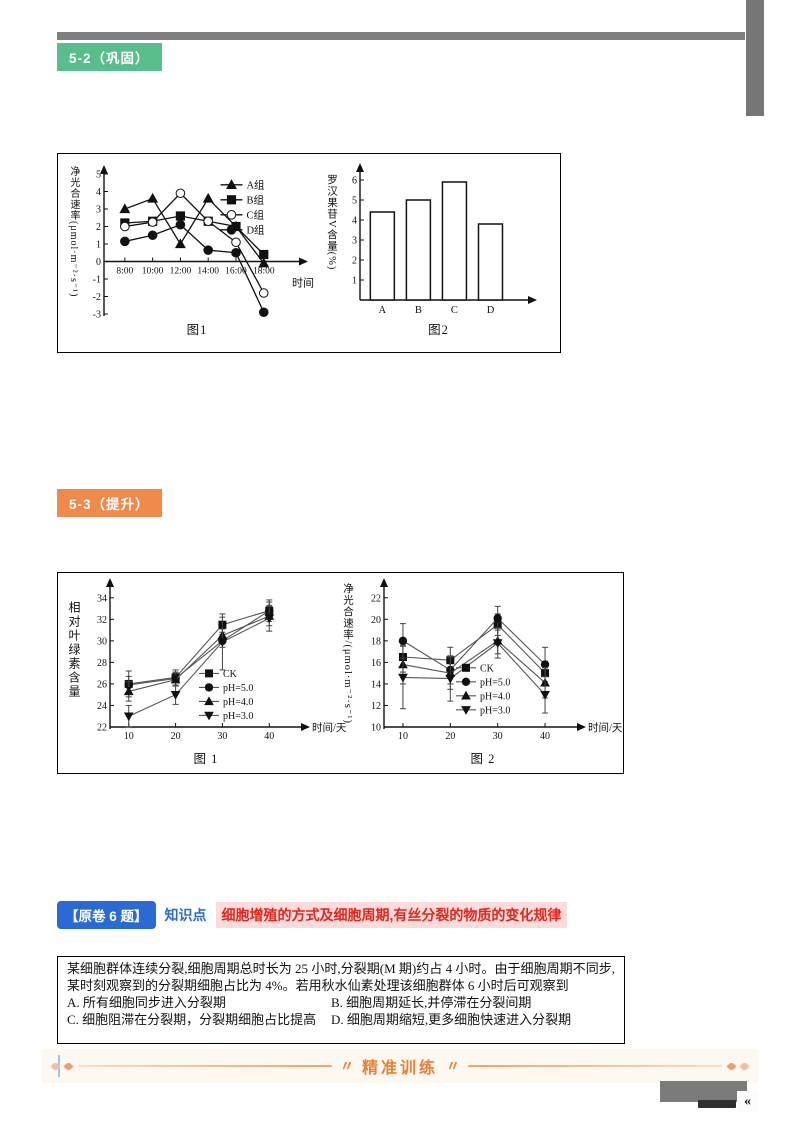 The image size is (800, 1132). I want to click on banner-rule-right, so click(595, 1066).